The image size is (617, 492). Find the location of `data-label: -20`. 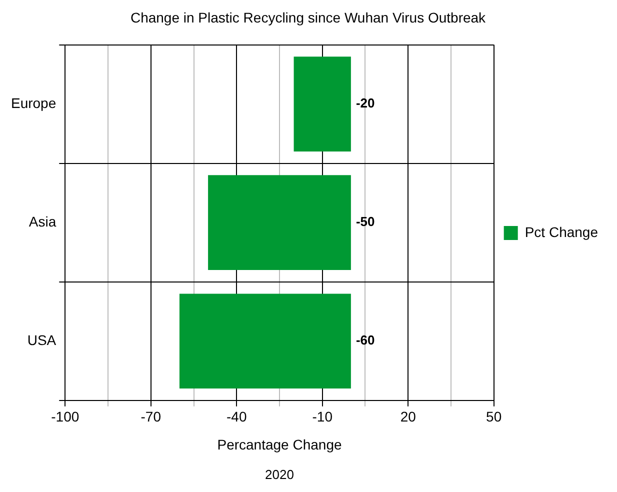

data-label: -20 is located at coordinates (365, 103).